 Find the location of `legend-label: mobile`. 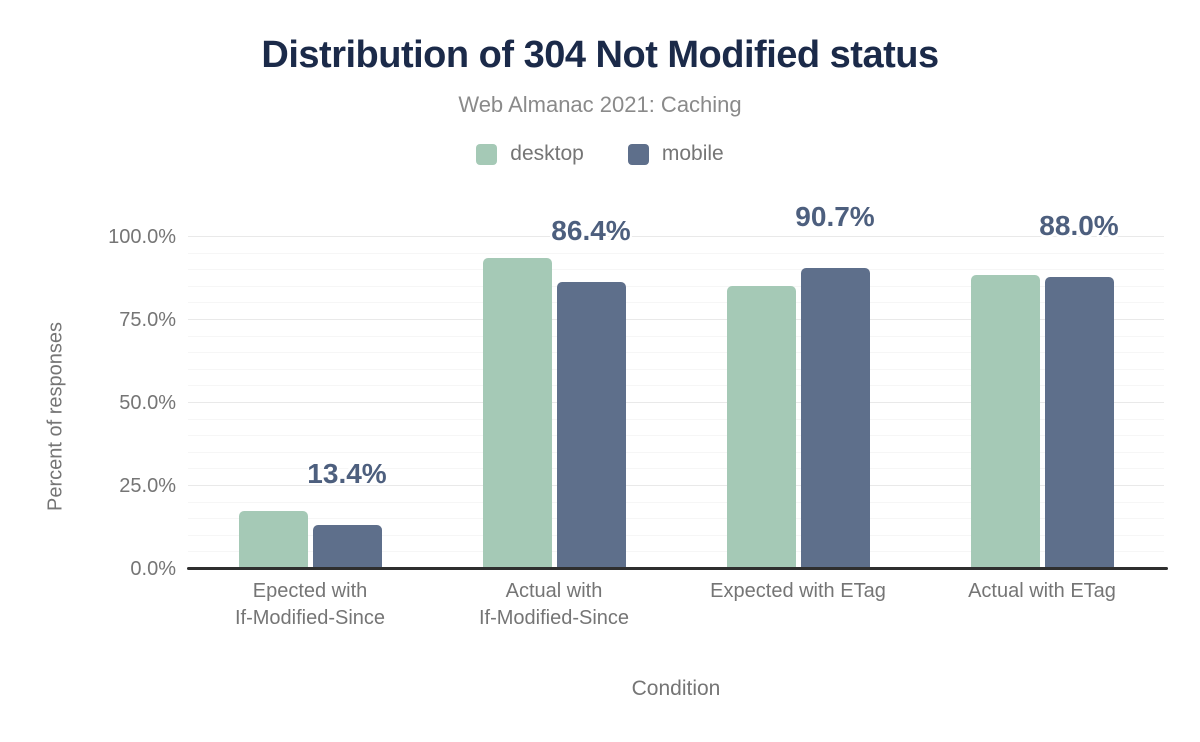

legend-label: mobile is located at coordinates (692, 153).